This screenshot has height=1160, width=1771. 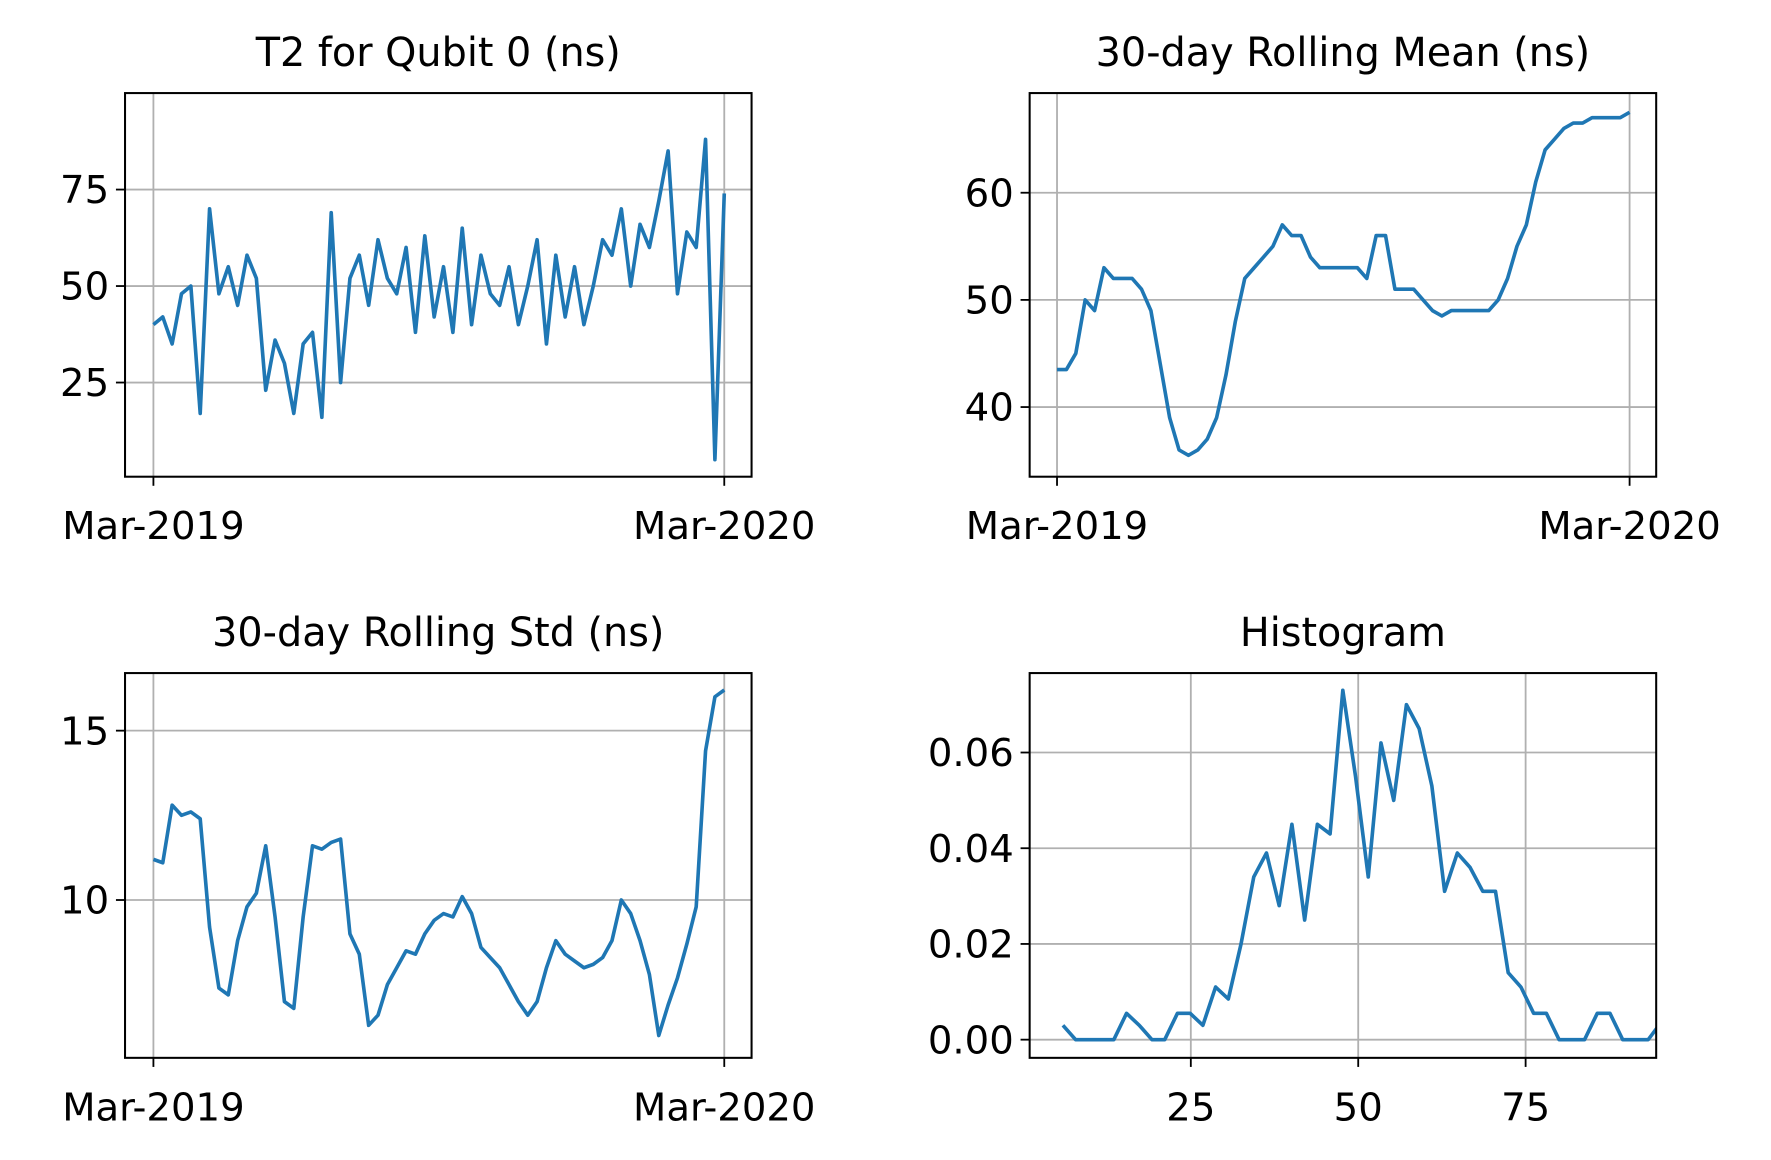 What do you see at coordinates (971, 945) in the screenshot?
I see `y-tick-label: 0.02` at bounding box center [971, 945].